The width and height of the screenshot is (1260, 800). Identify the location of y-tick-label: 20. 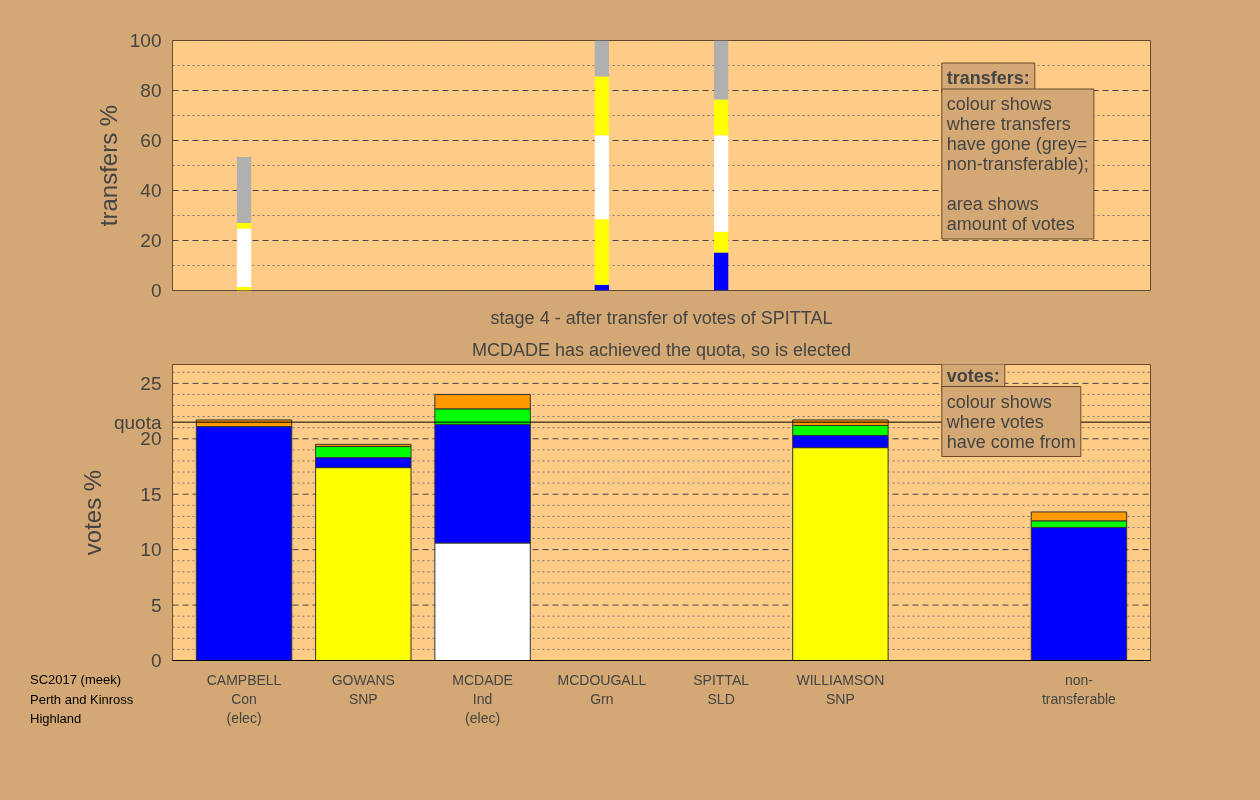
(151, 240).